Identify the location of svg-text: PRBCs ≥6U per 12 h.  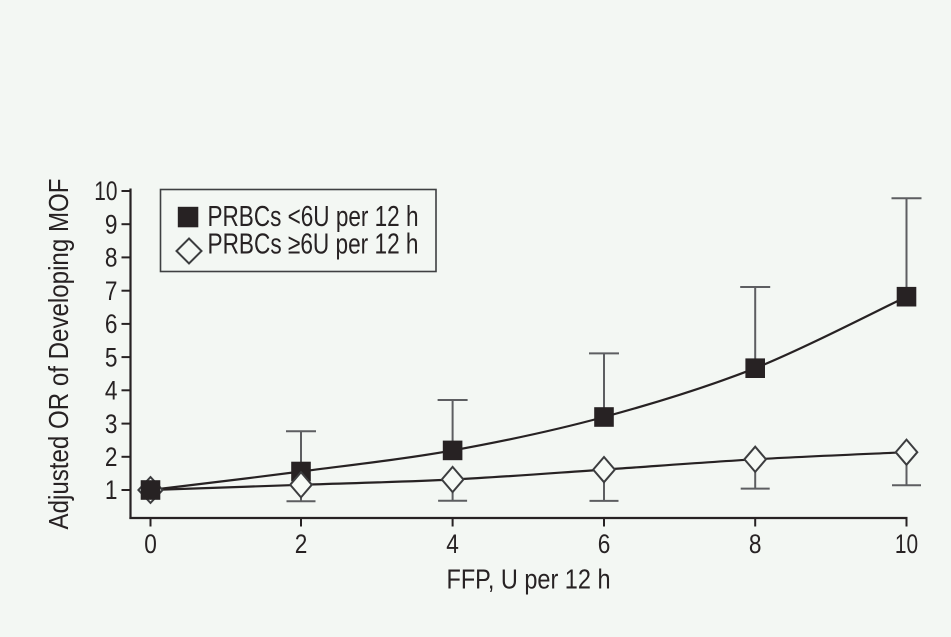
(313, 245).